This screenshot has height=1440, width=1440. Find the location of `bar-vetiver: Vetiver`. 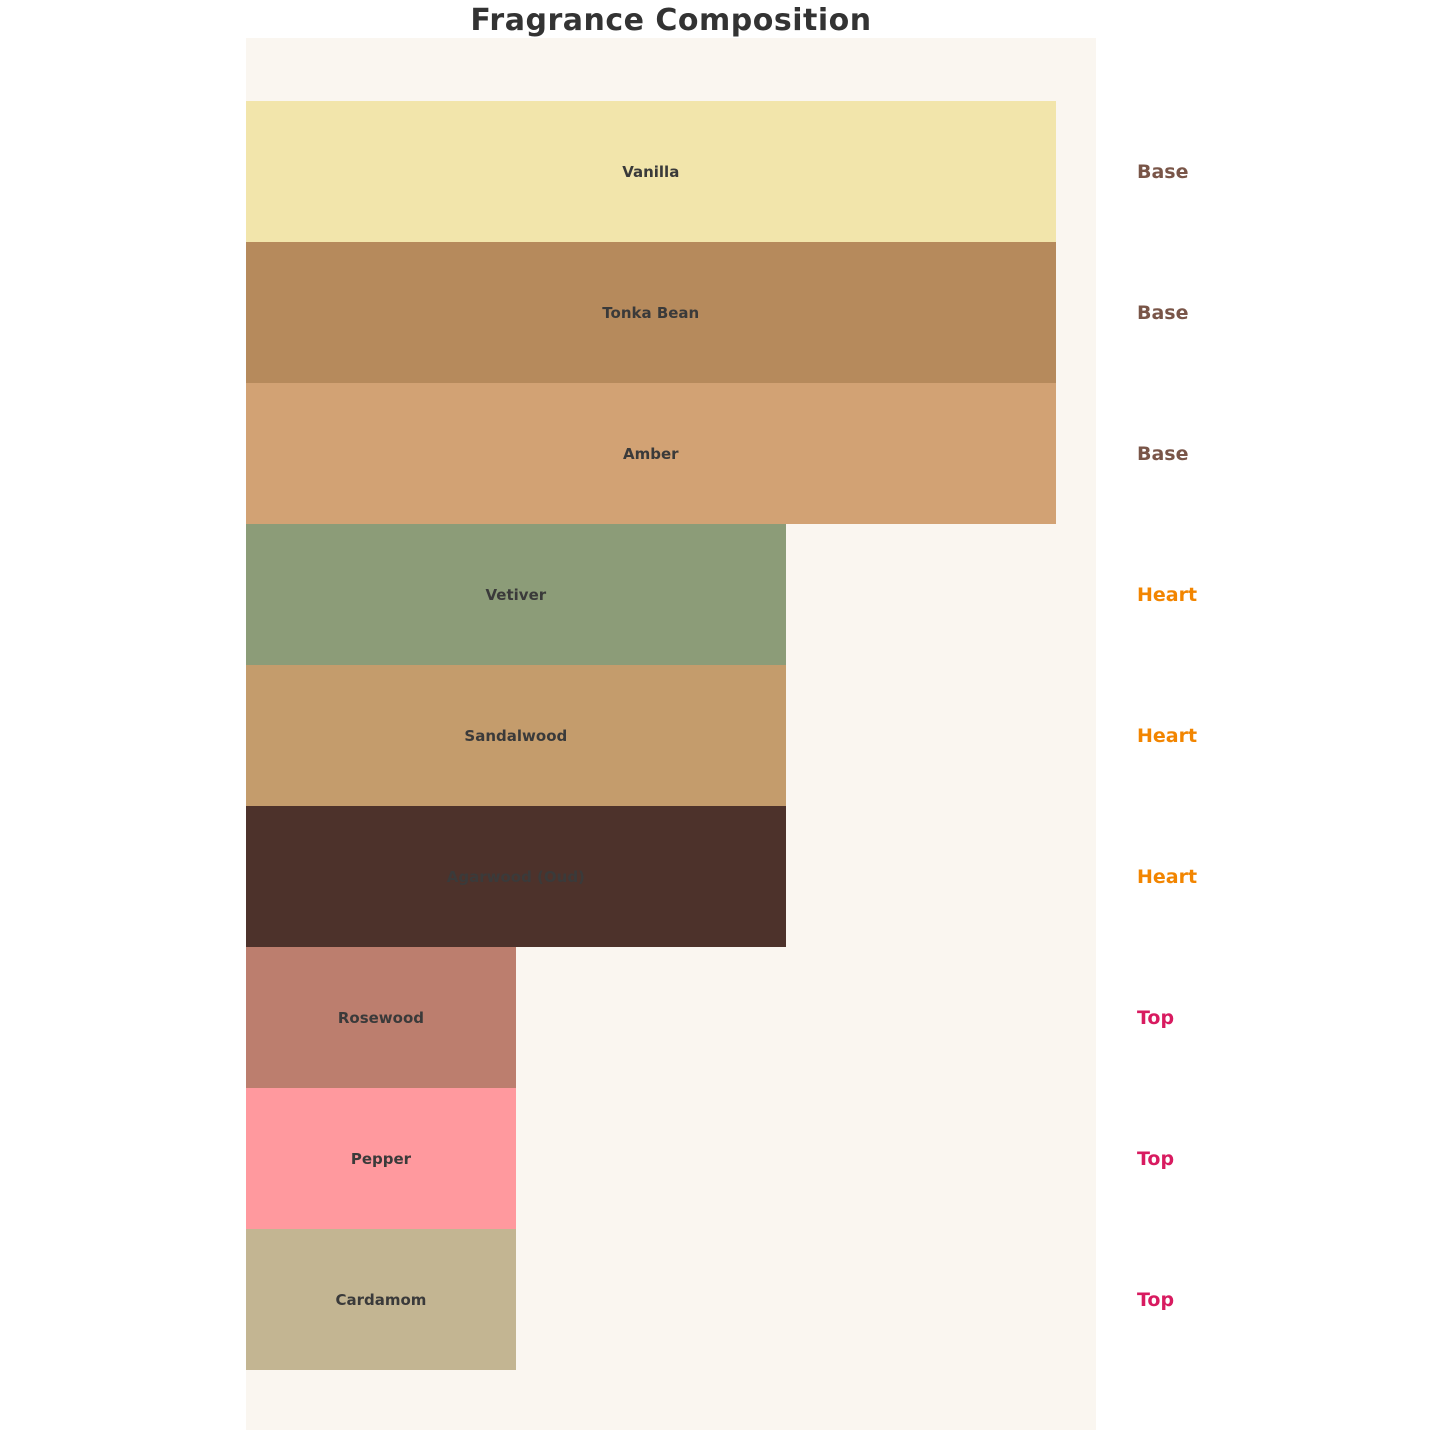

bar-vetiver: Vetiver is located at coordinates (516, 594).